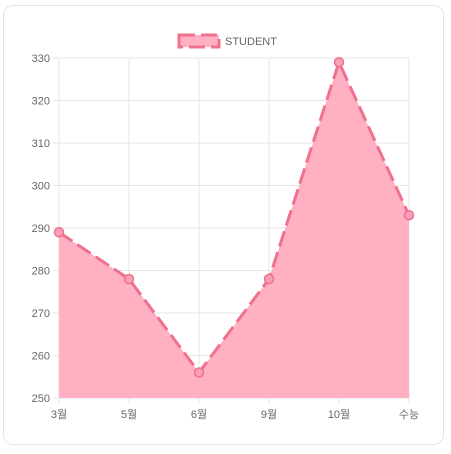  What do you see at coordinates (41, 314) in the screenshot?
I see `y-tick-label: 270` at bounding box center [41, 314].